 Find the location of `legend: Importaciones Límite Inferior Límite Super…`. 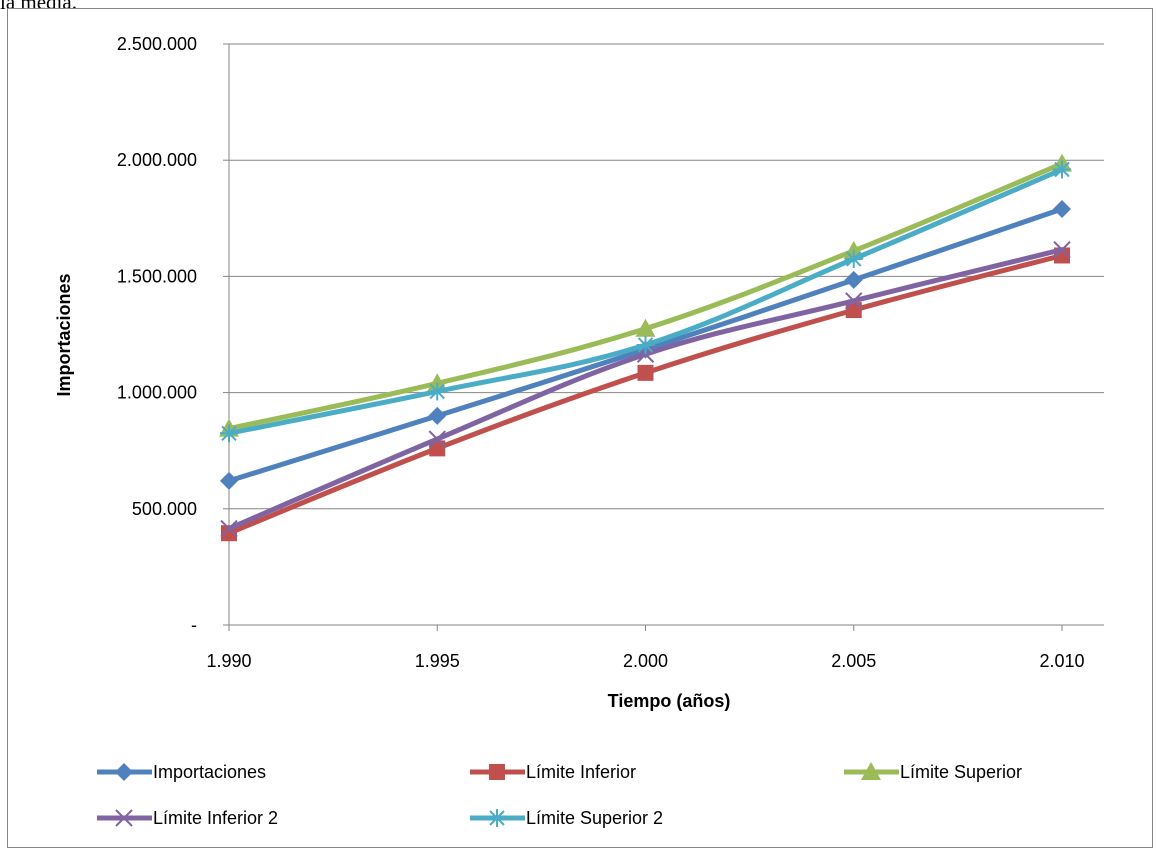

legend: Importaciones Límite Inferior Límite Super… is located at coordinates (559, 795).